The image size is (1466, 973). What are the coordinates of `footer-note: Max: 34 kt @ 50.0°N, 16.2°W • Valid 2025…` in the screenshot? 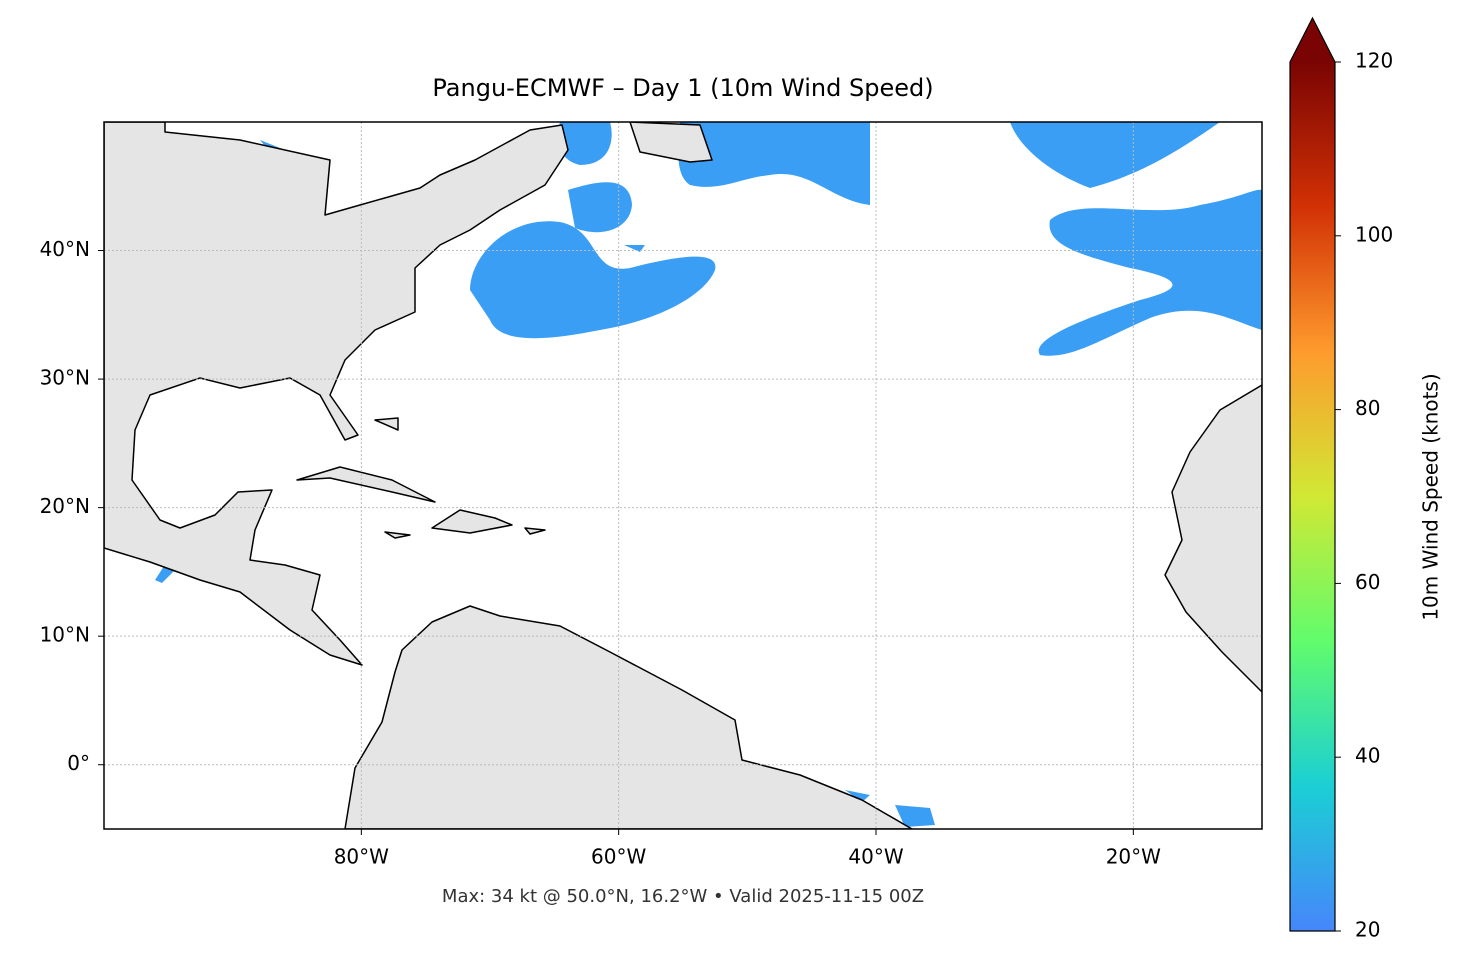 It's located at (683, 896).